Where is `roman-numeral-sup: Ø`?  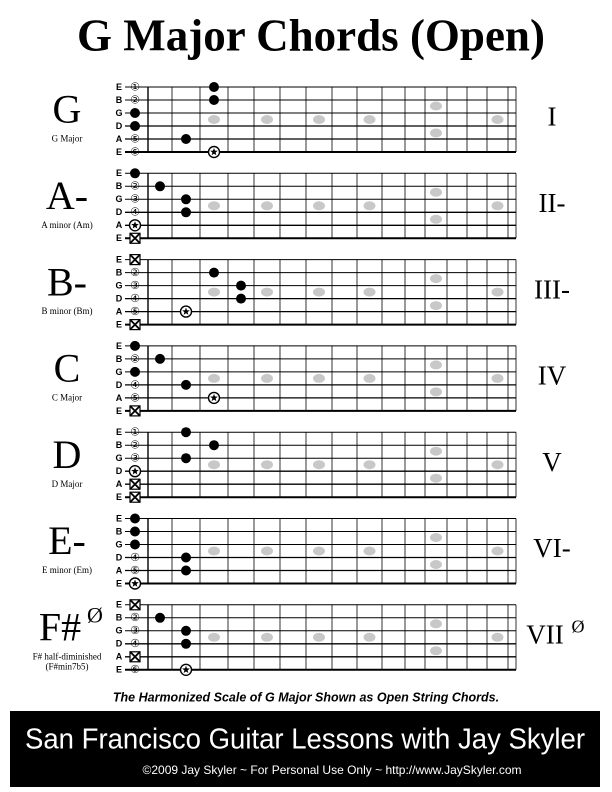
roman-numeral-sup: Ø is located at coordinates (578, 626).